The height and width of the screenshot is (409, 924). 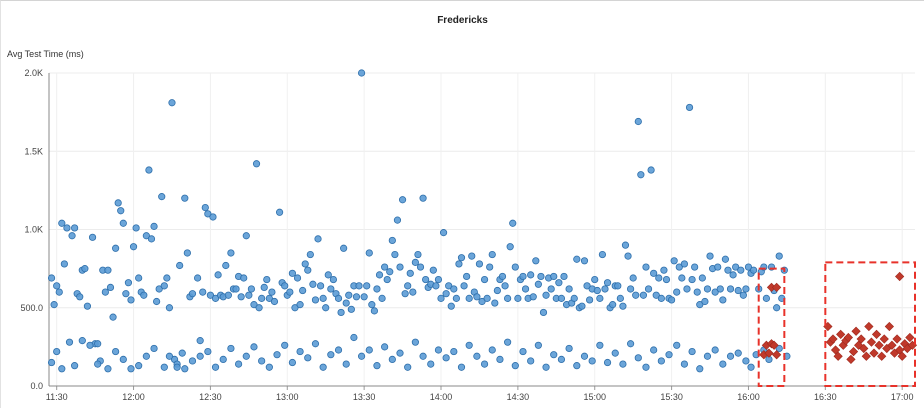 What do you see at coordinates (287, 397) in the screenshot?
I see `x-tick-label: 13:00` at bounding box center [287, 397].